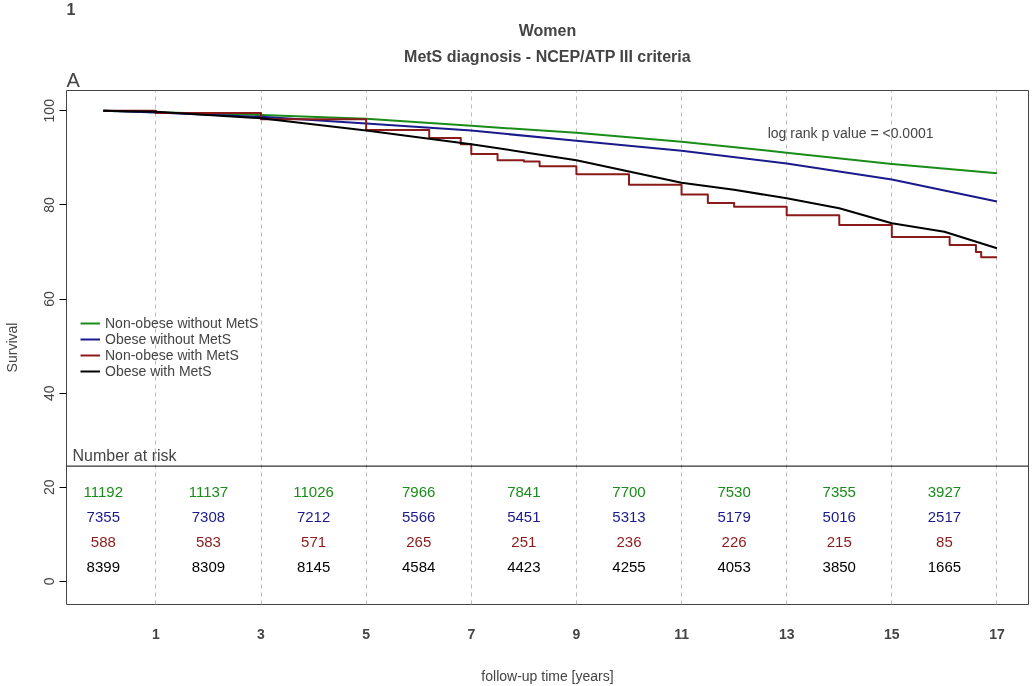 Image resolution: width=1032 pixels, height=686 pixels. What do you see at coordinates (786, 633) in the screenshot?
I see `x-tick-label: 13` at bounding box center [786, 633].